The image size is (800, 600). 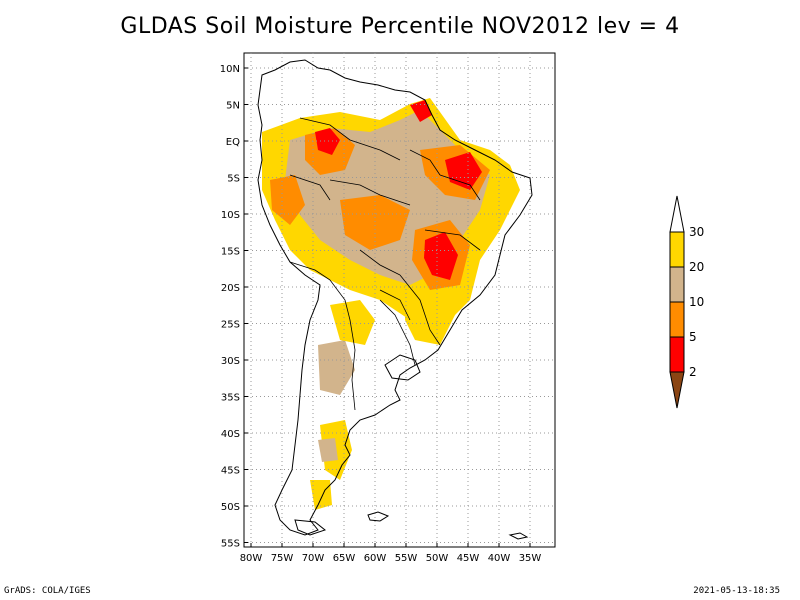 I want to click on footer-timestamp: 2021-05-13-18:35, so click(x=736, y=591).